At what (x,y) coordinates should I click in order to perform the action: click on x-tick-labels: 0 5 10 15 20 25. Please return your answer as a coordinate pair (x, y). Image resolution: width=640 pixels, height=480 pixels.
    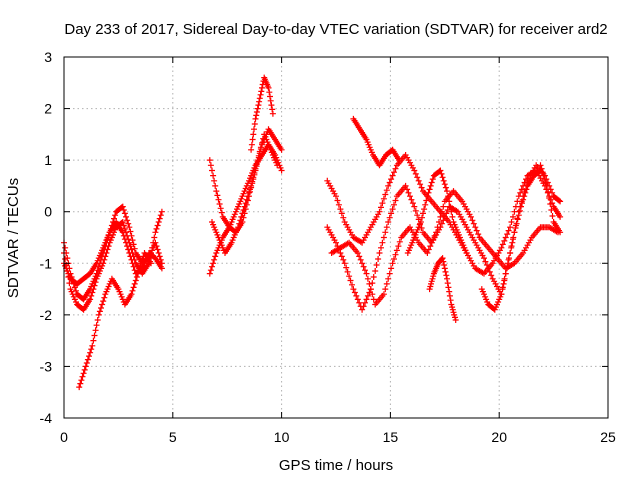
    Looking at the image, I should click on (338, 437).